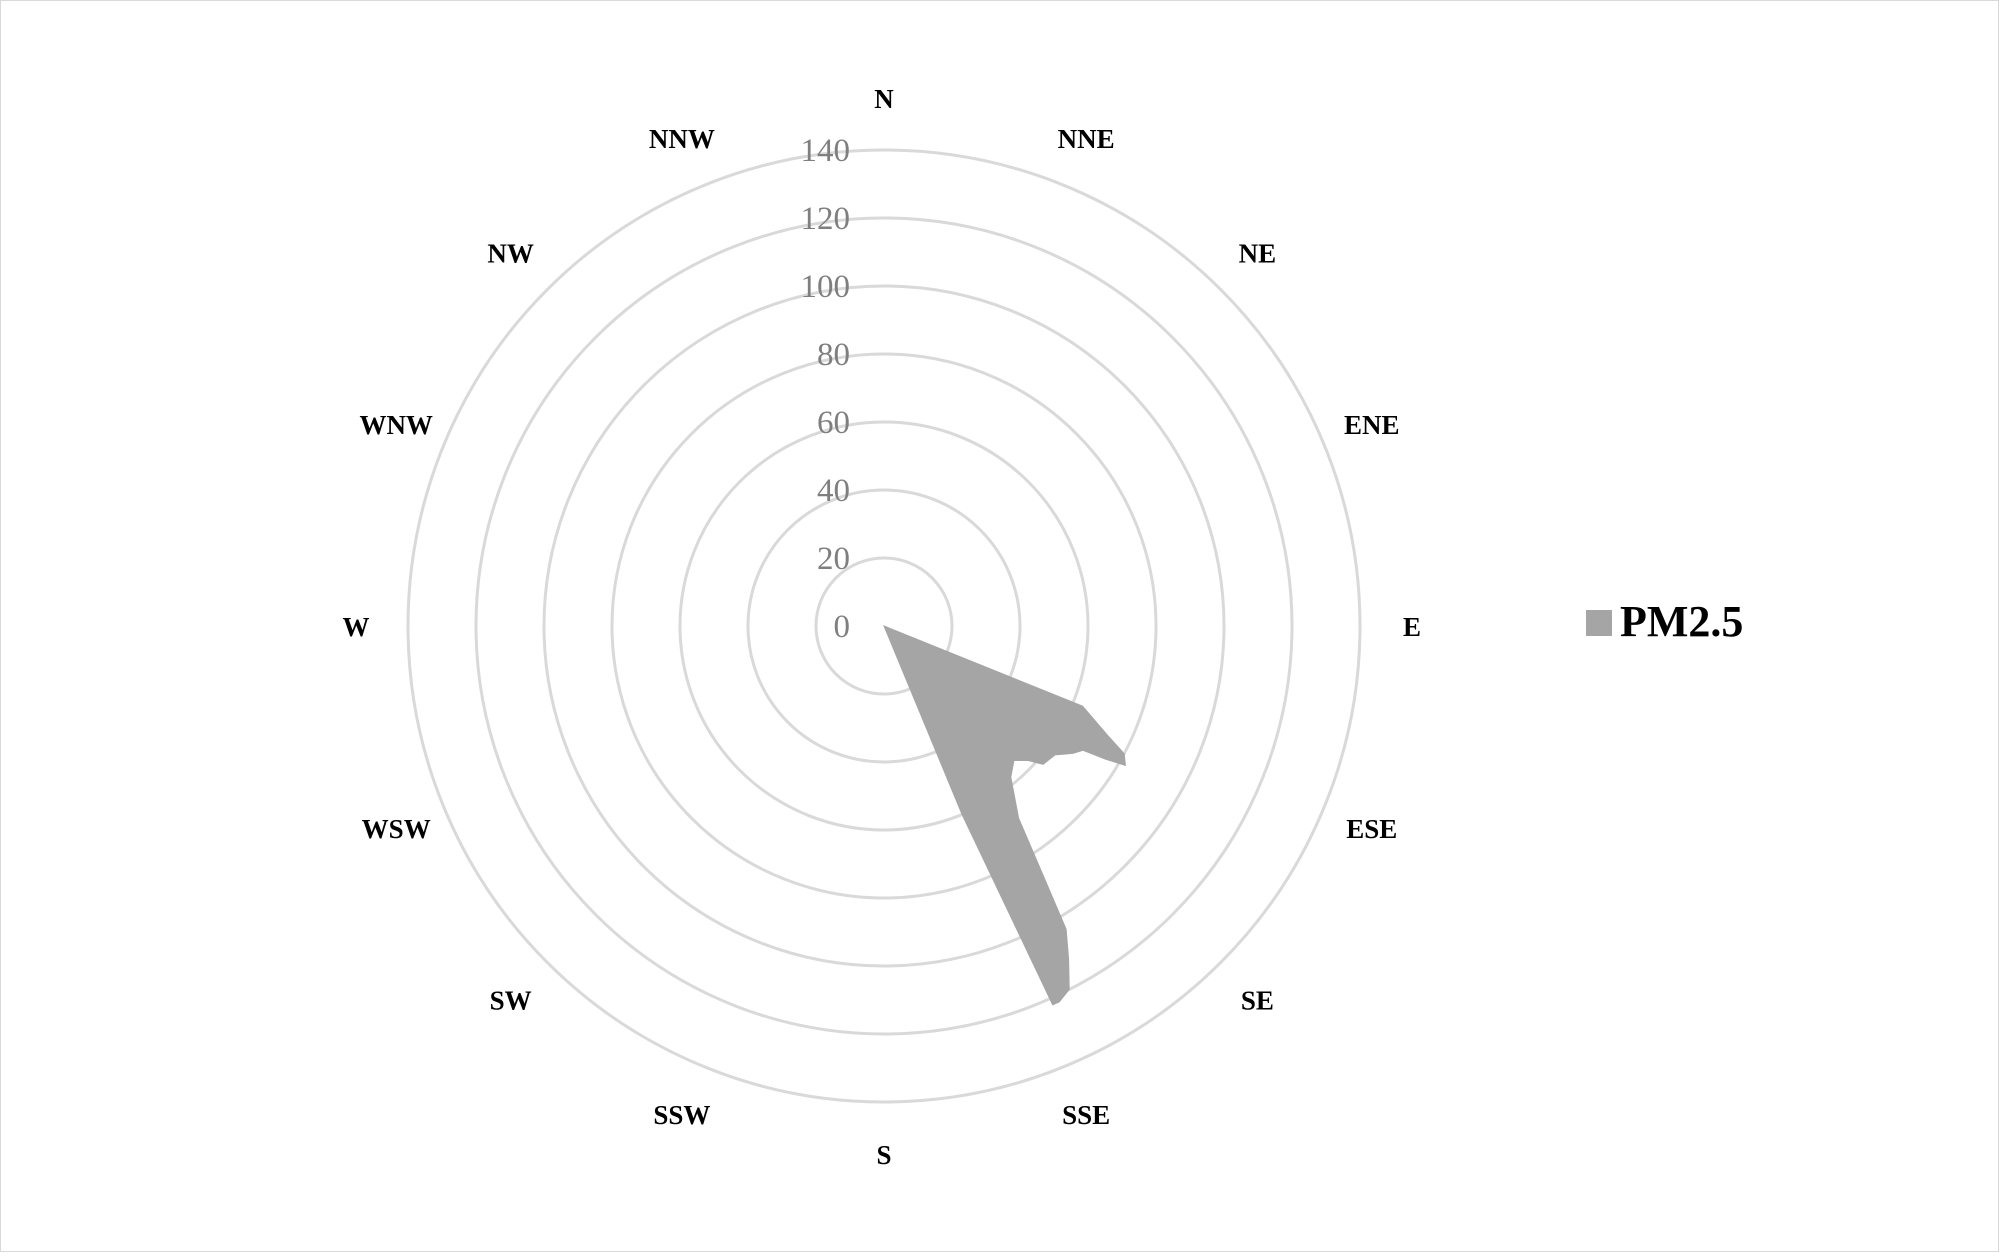  Describe the element at coordinates (1372, 425) in the screenshot. I see `direction-label-ene: ENE` at that location.